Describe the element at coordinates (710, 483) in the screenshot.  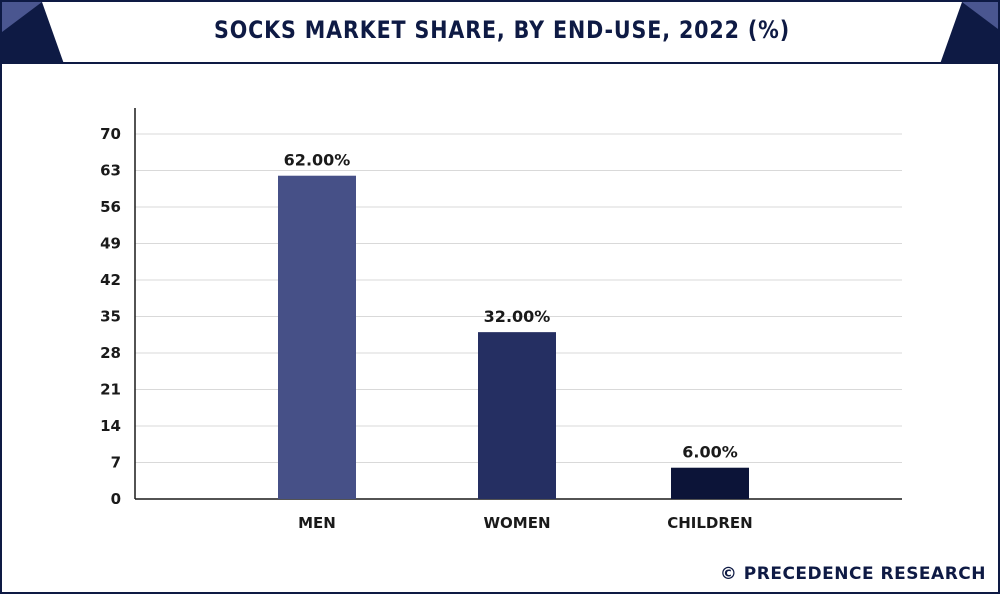
I see `bar-children` at that location.